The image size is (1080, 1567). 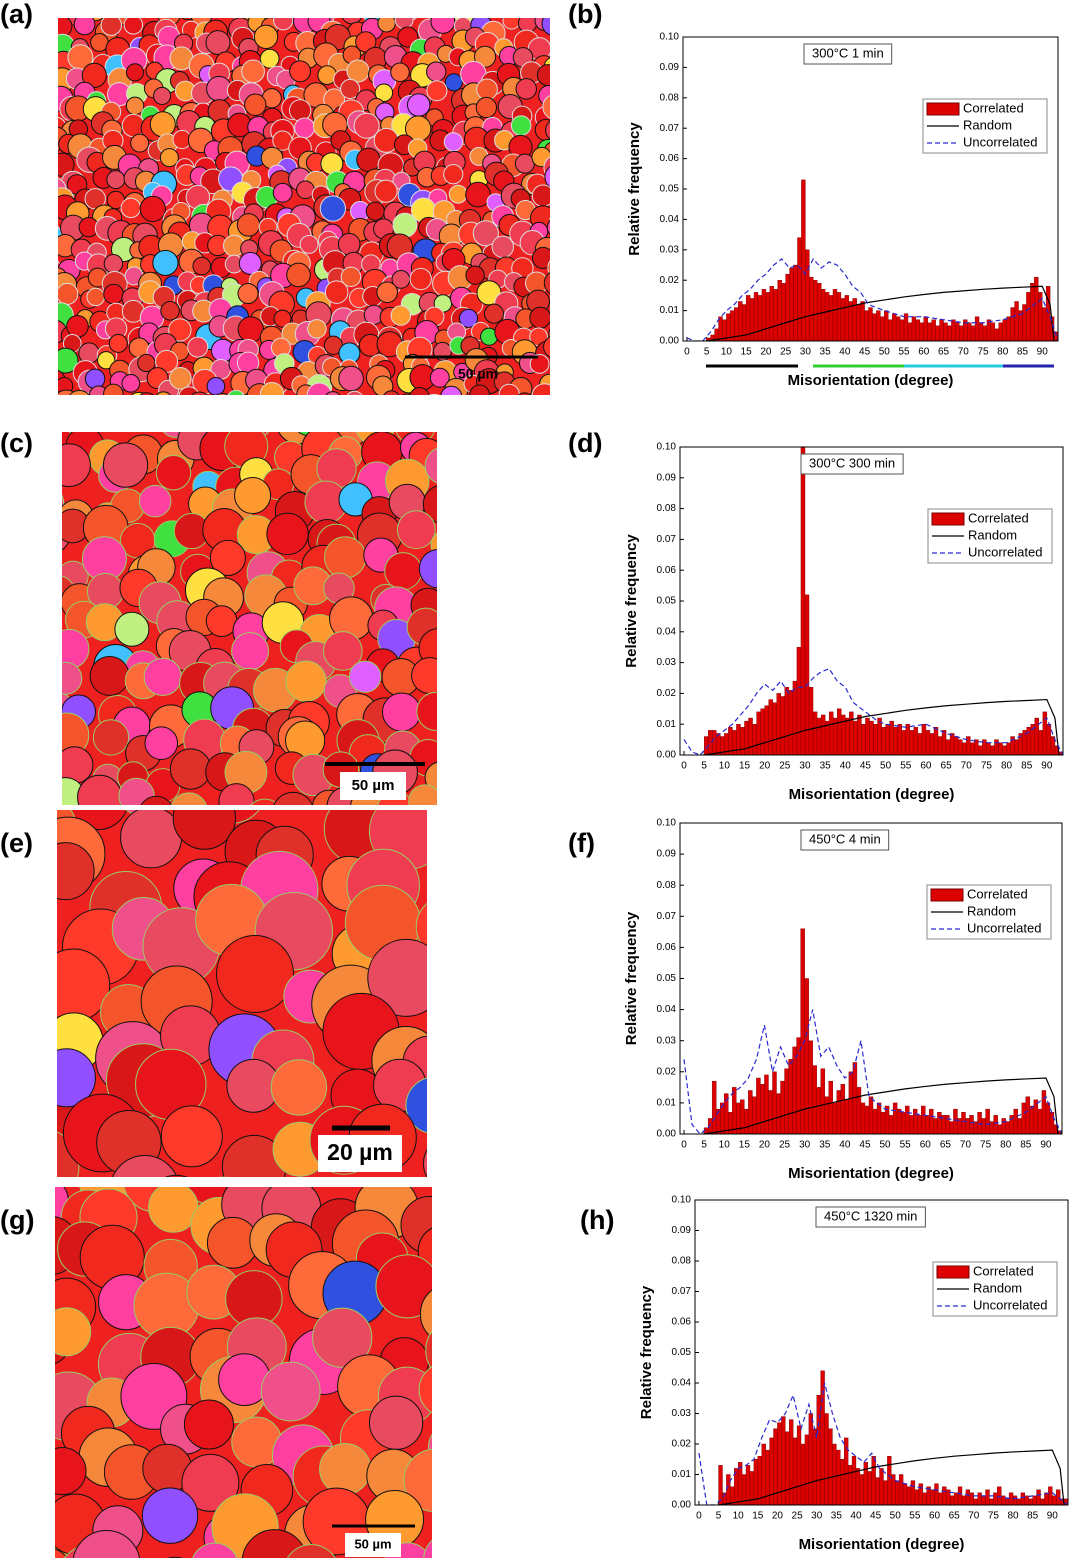 I want to click on x-tick-label: 85, so click(x=1023, y=352).